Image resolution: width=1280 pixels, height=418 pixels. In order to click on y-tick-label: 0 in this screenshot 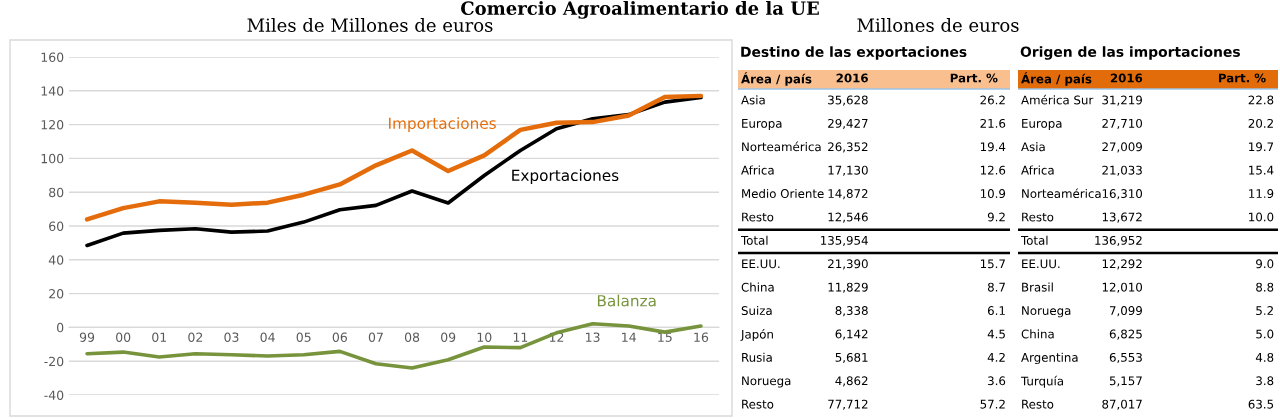, I will do `click(60, 327)`.